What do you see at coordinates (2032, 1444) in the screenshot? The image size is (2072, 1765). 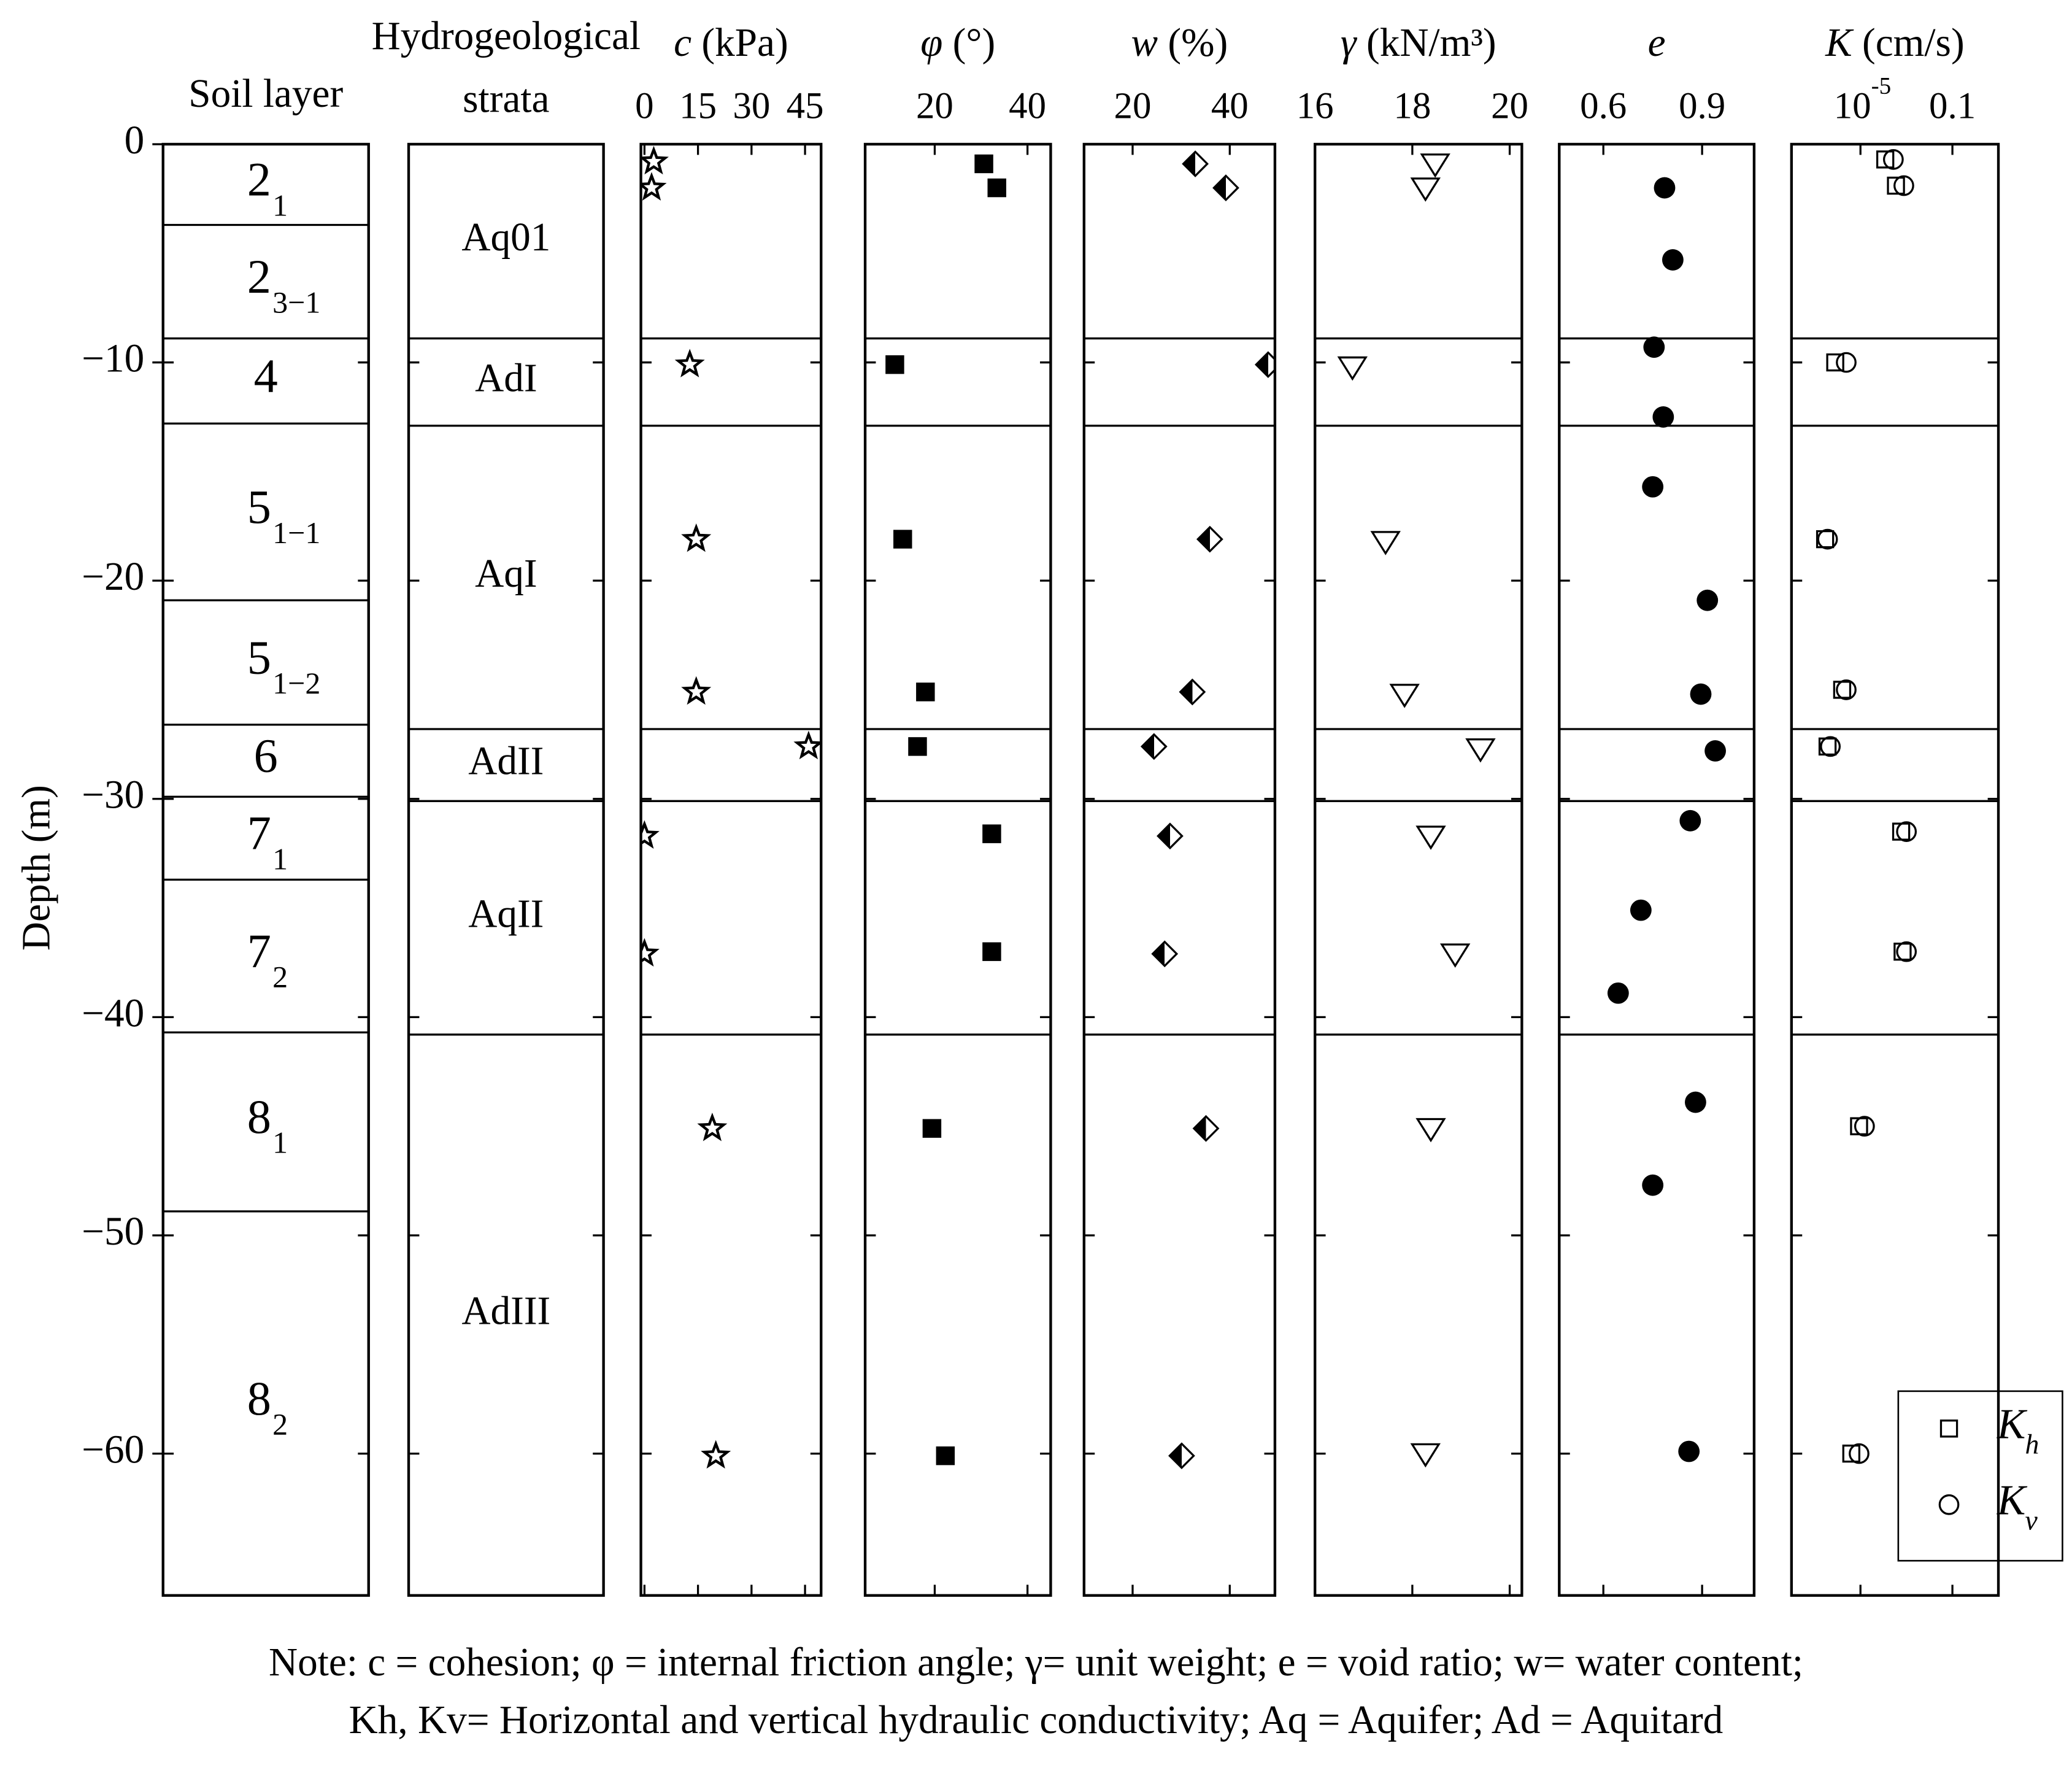 I see `legend-sub: h` at bounding box center [2032, 1444].